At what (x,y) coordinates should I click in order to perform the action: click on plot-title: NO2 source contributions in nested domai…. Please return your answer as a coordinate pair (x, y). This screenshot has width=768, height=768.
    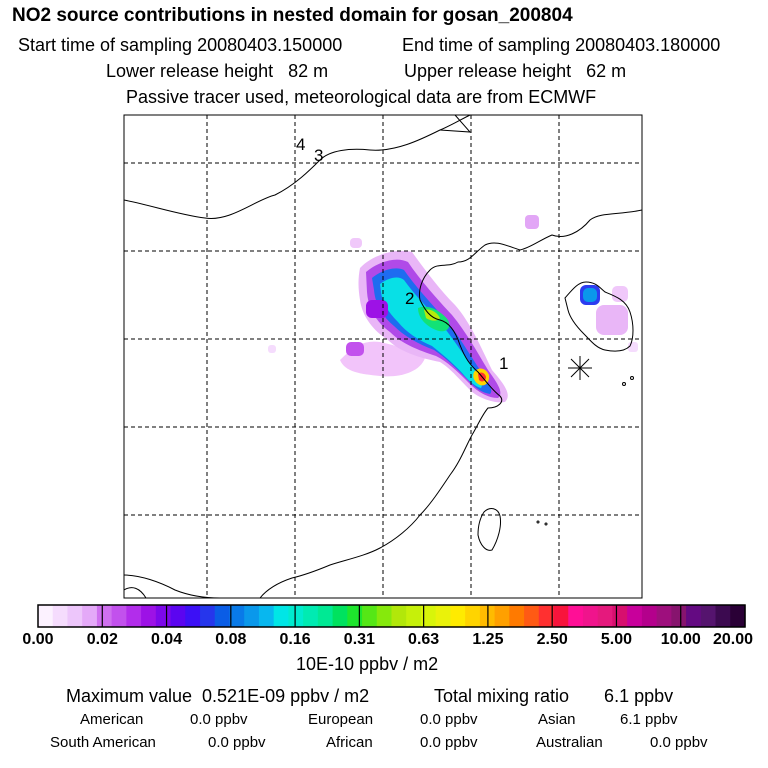
    Looking at the image, I should click on (292, 15).